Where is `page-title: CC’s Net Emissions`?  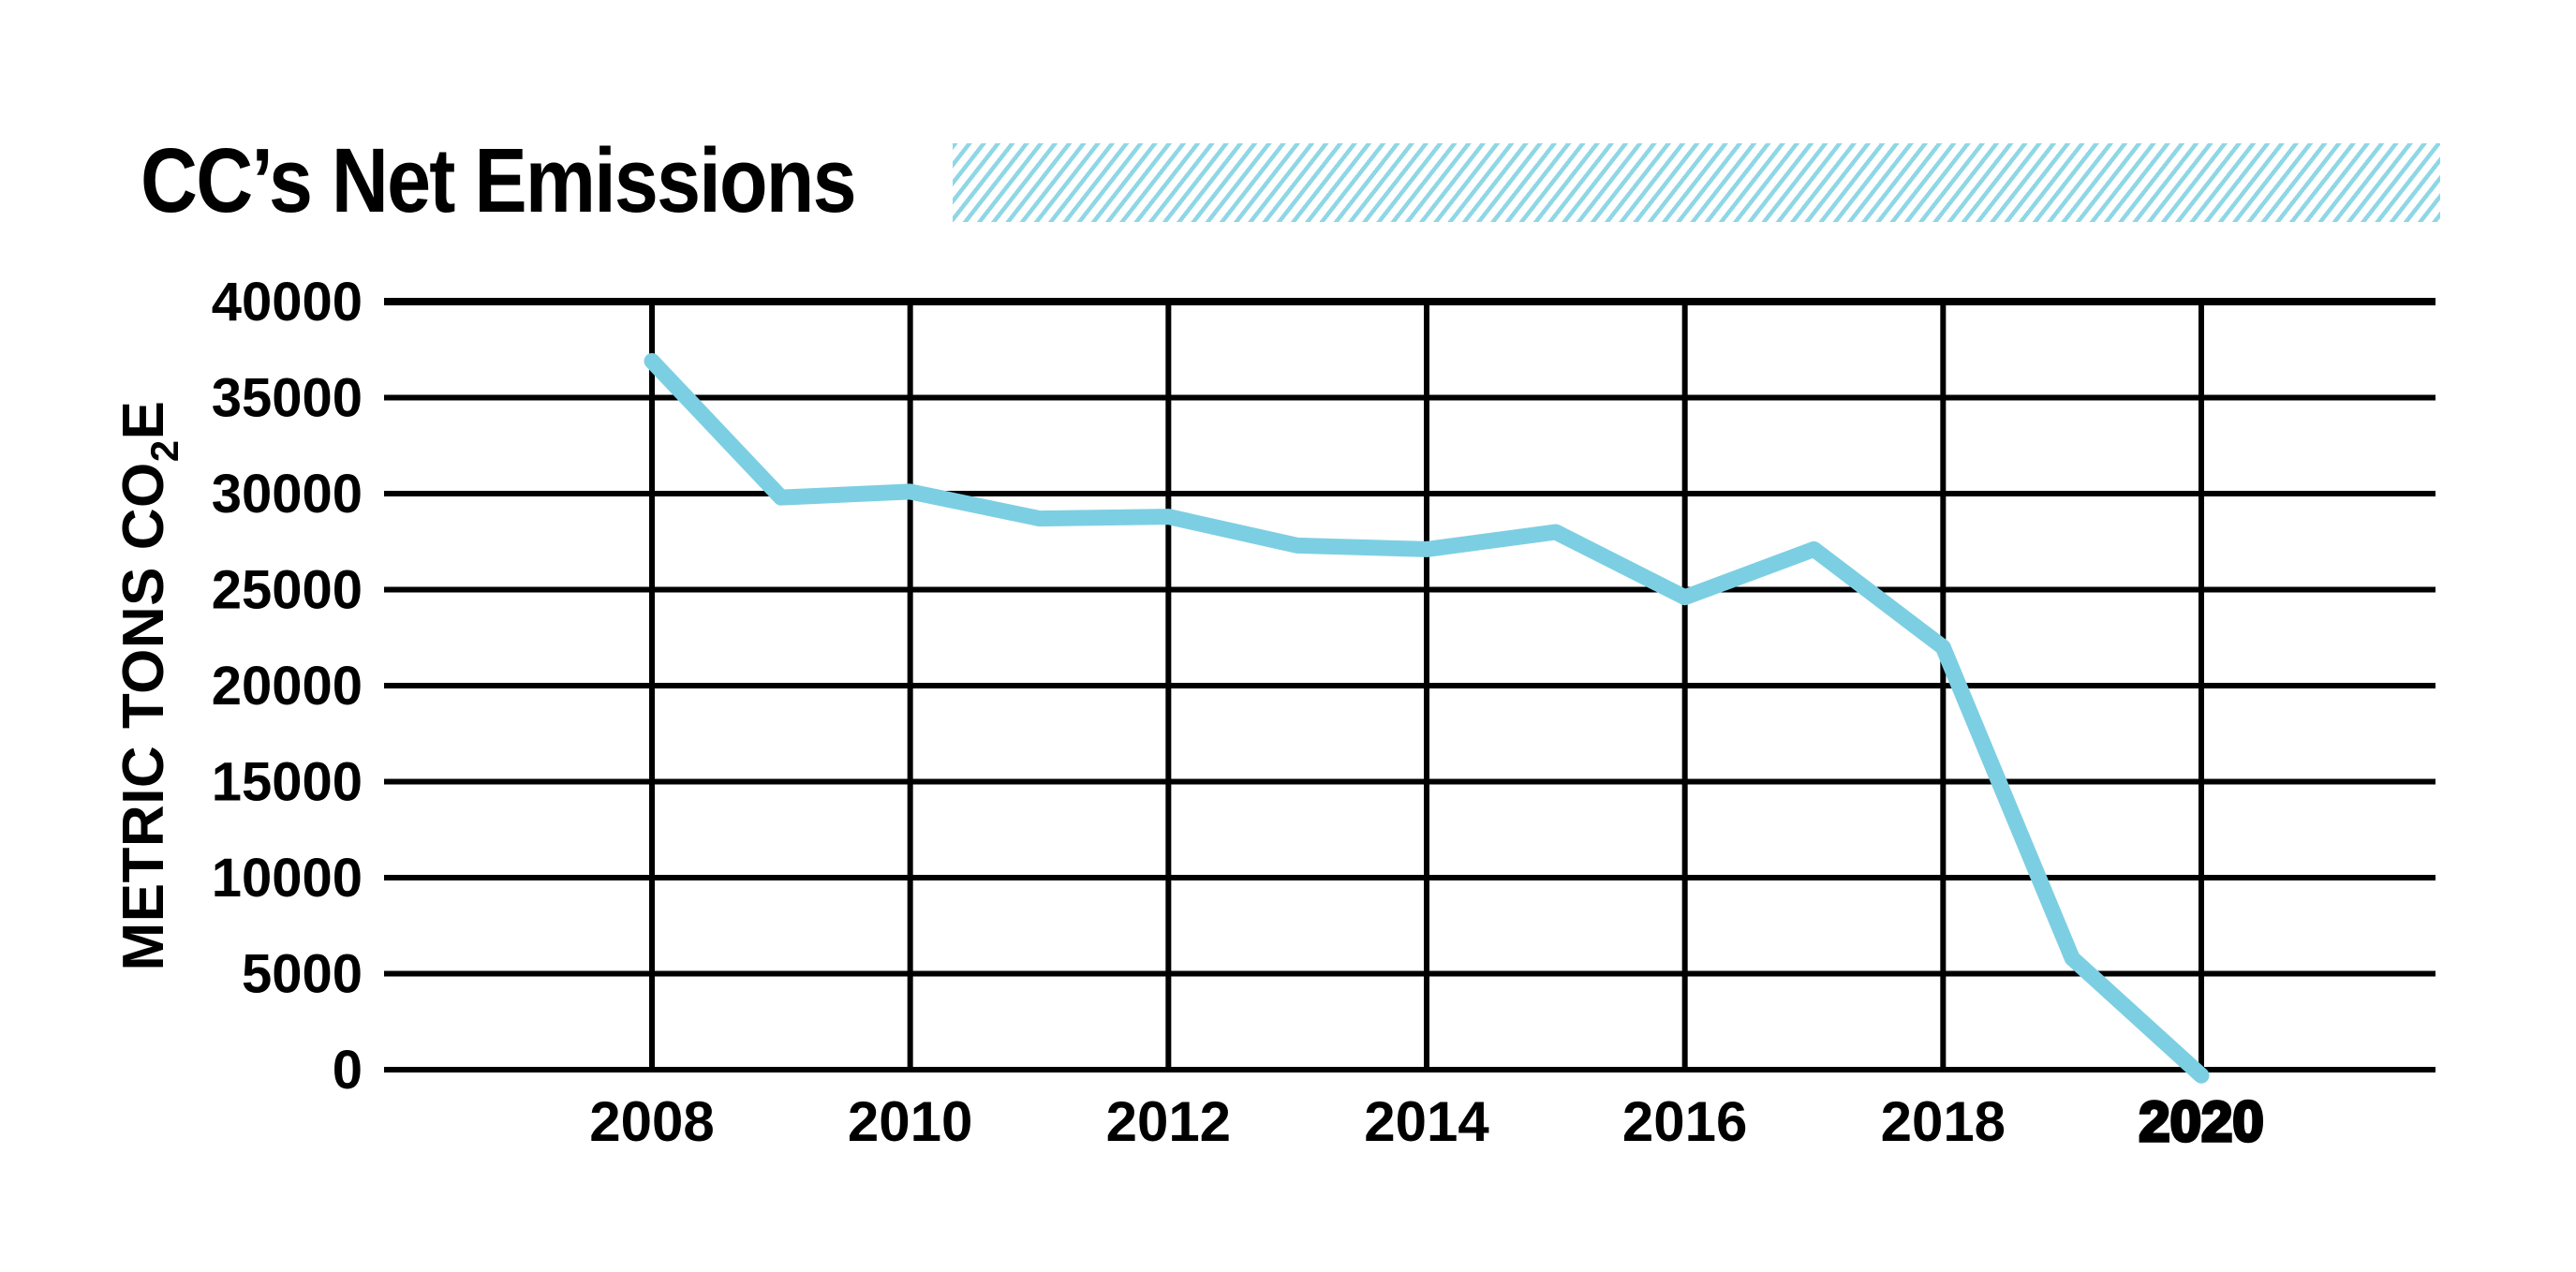 page-title: CC’s Net Emissions is located at coordinates (499, 180).